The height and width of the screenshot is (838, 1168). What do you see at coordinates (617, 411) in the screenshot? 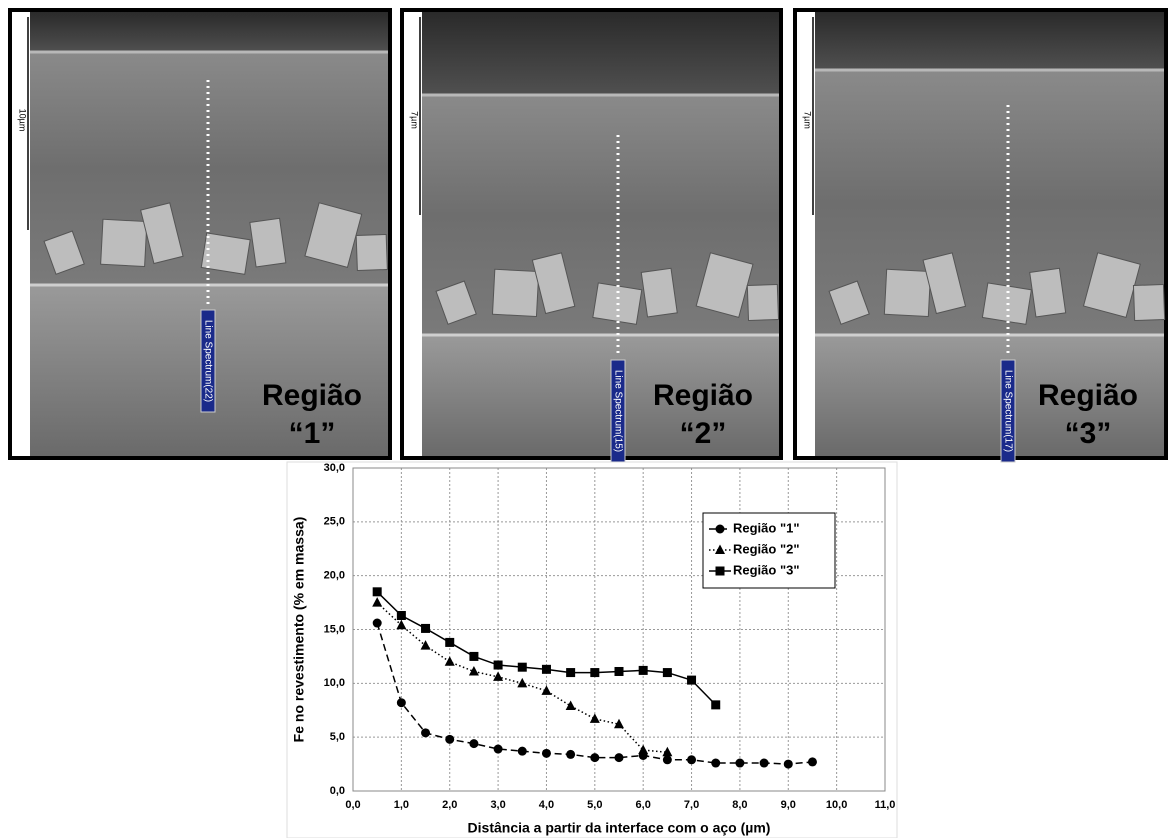
I see `spectrum-label: Line Spectrum(15)` at bounding box center [617, 411].